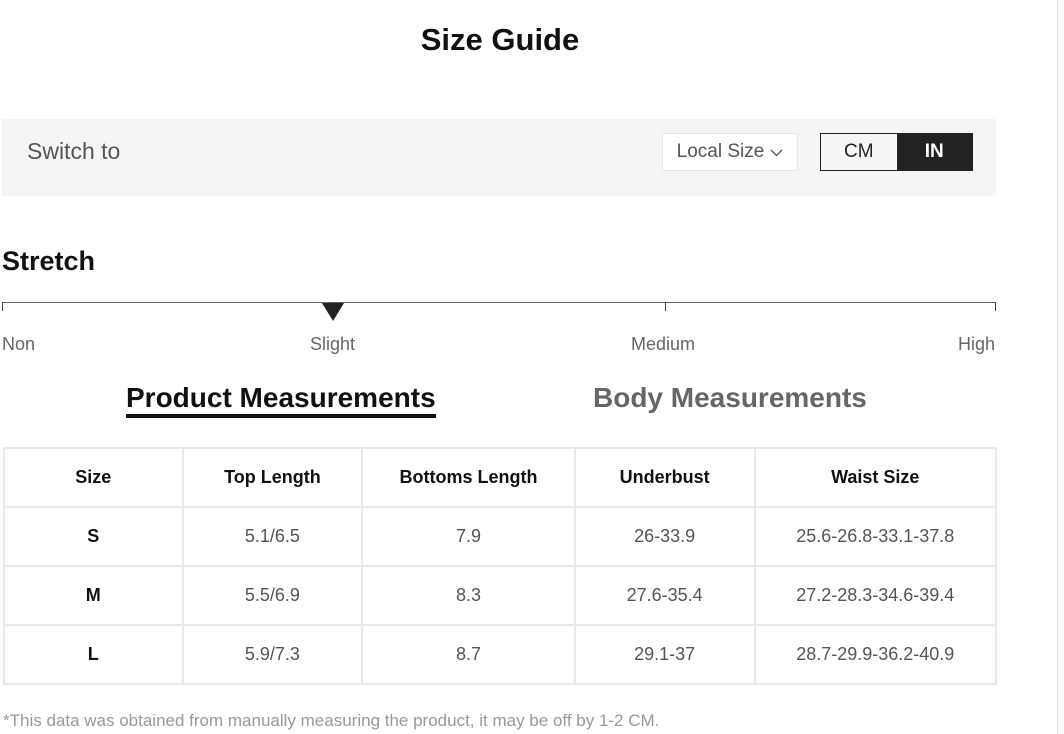  I want to click on tab-body-measurements: Body Measurements, so click(730, 397).